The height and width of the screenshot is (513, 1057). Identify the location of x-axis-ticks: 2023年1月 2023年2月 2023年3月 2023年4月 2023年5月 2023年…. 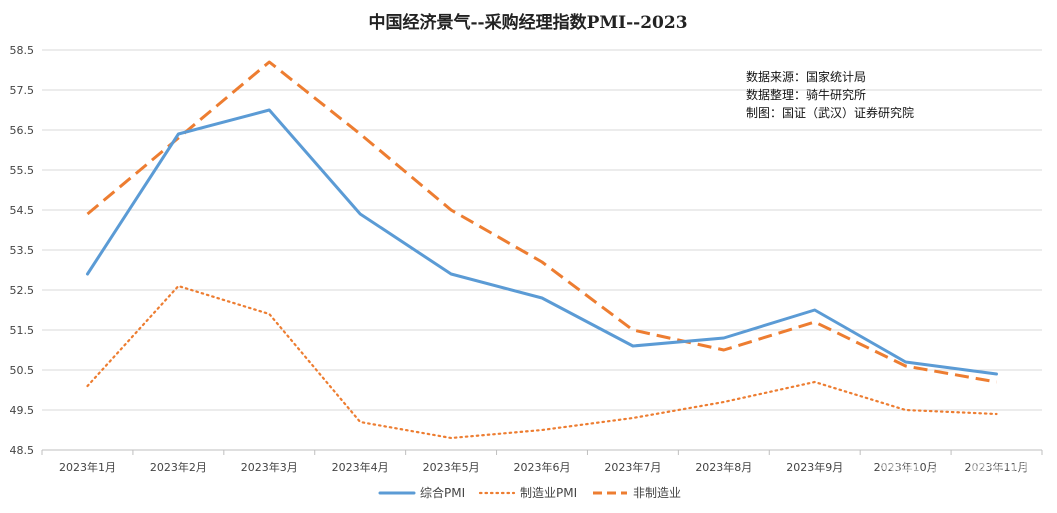
(542, 462).